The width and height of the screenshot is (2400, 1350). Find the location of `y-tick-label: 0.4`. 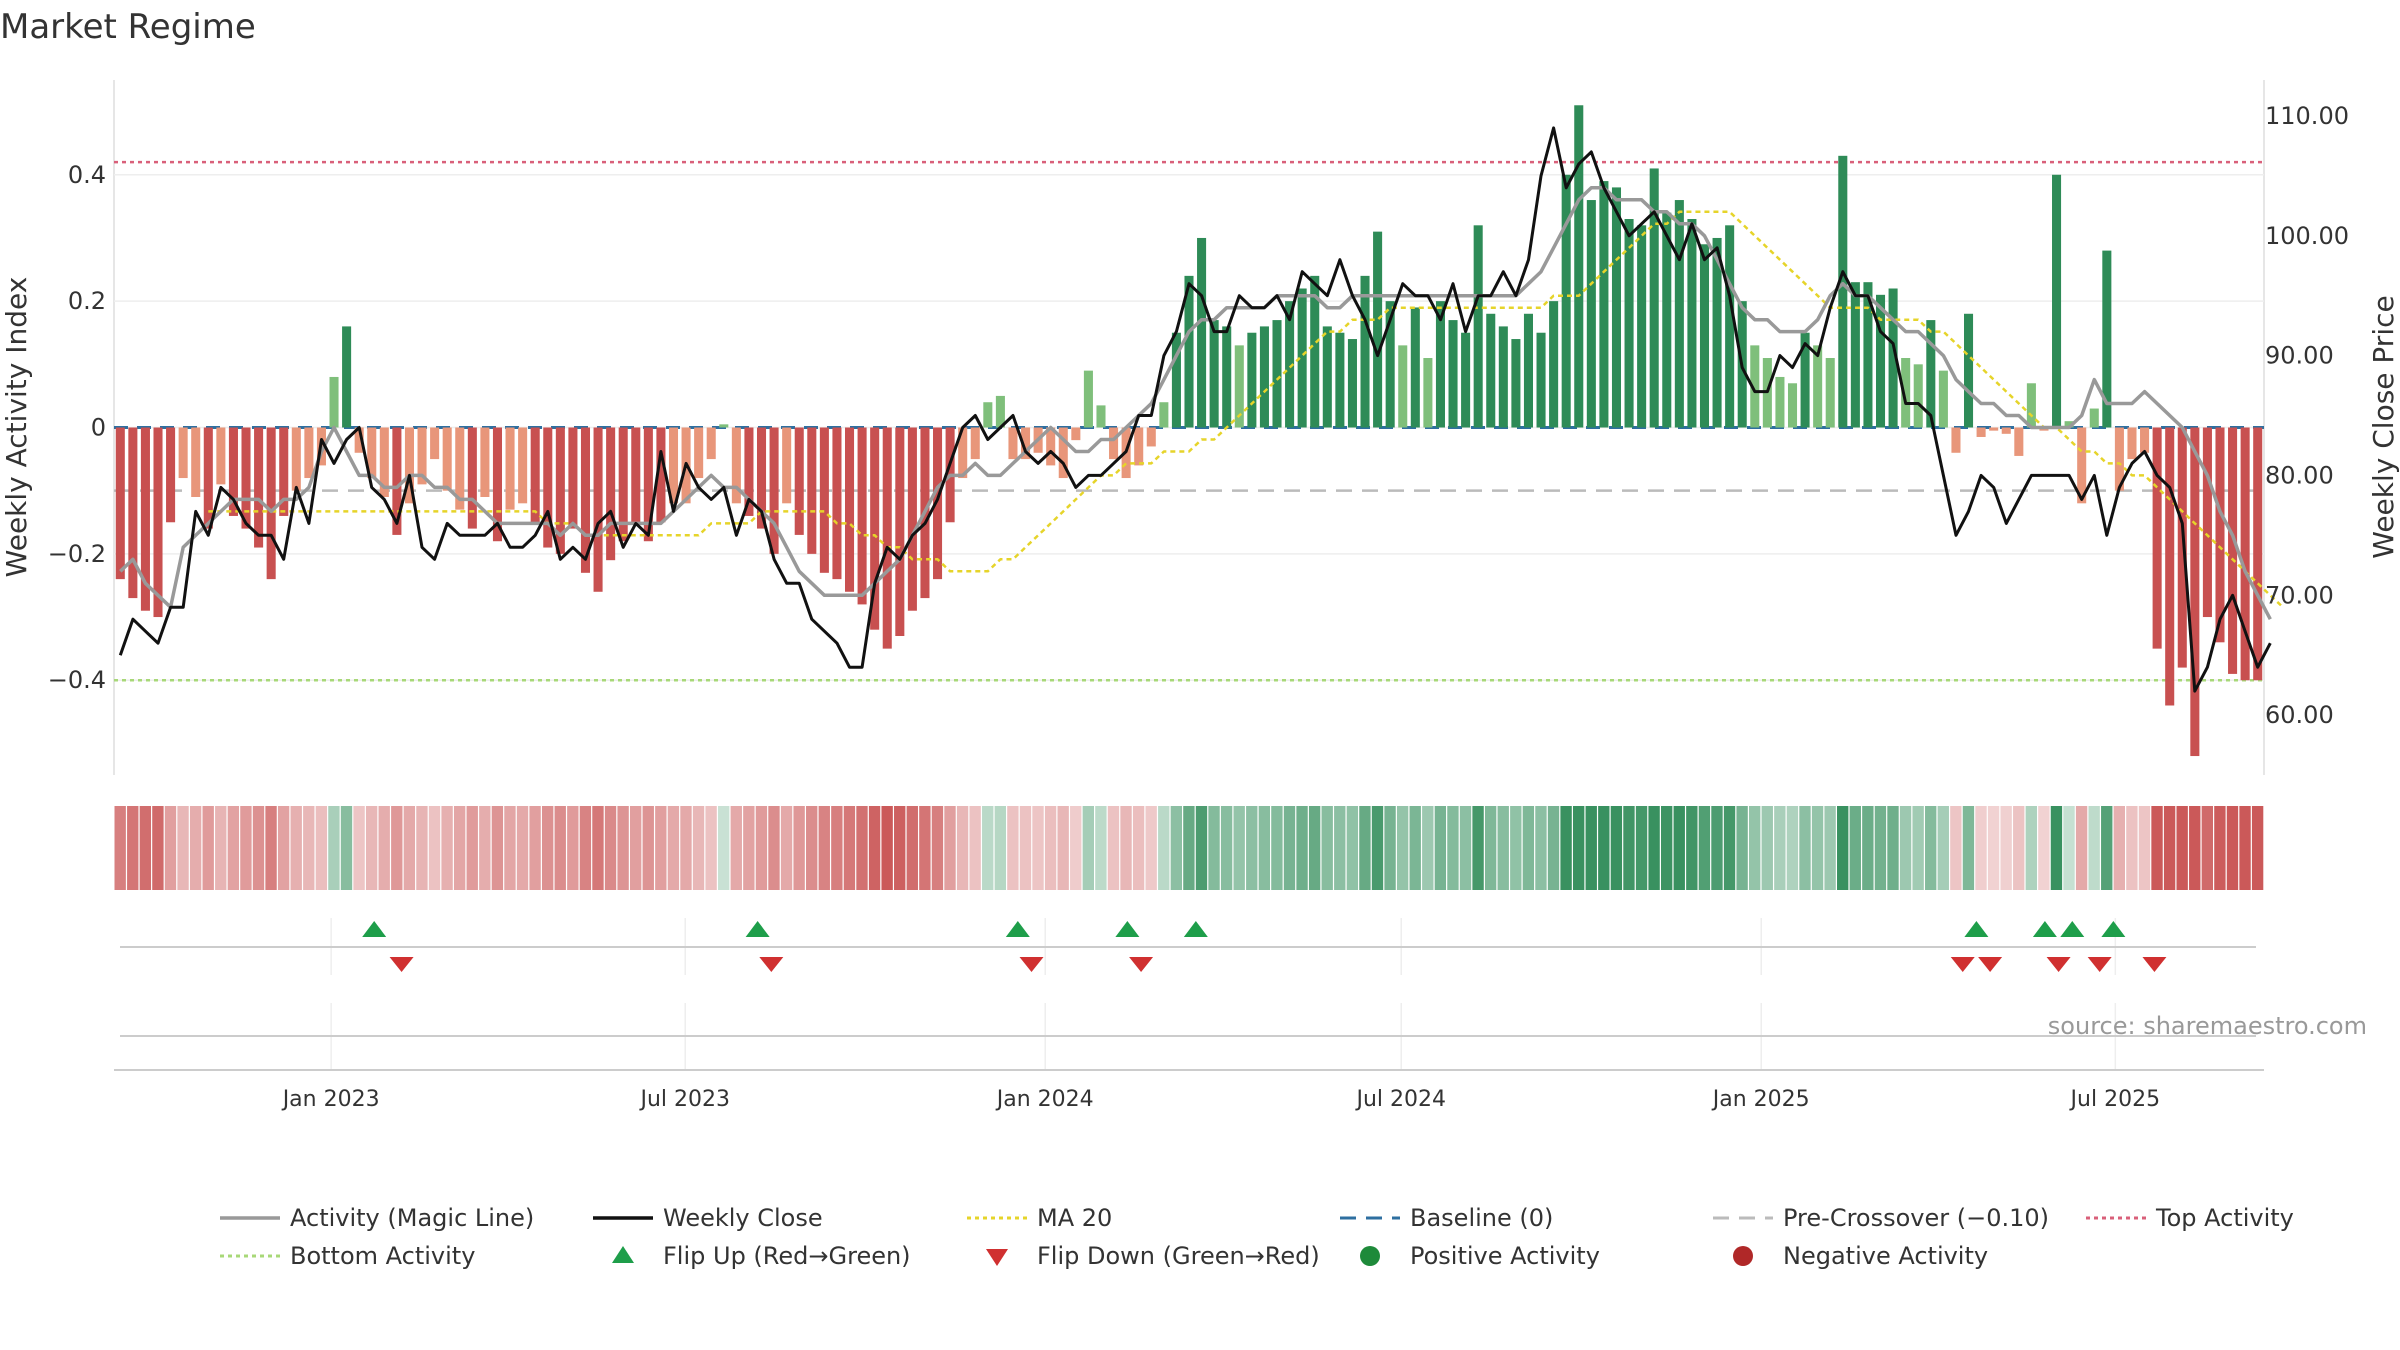

y-tick-label: 0.4 is located at coordinates (87, 175).